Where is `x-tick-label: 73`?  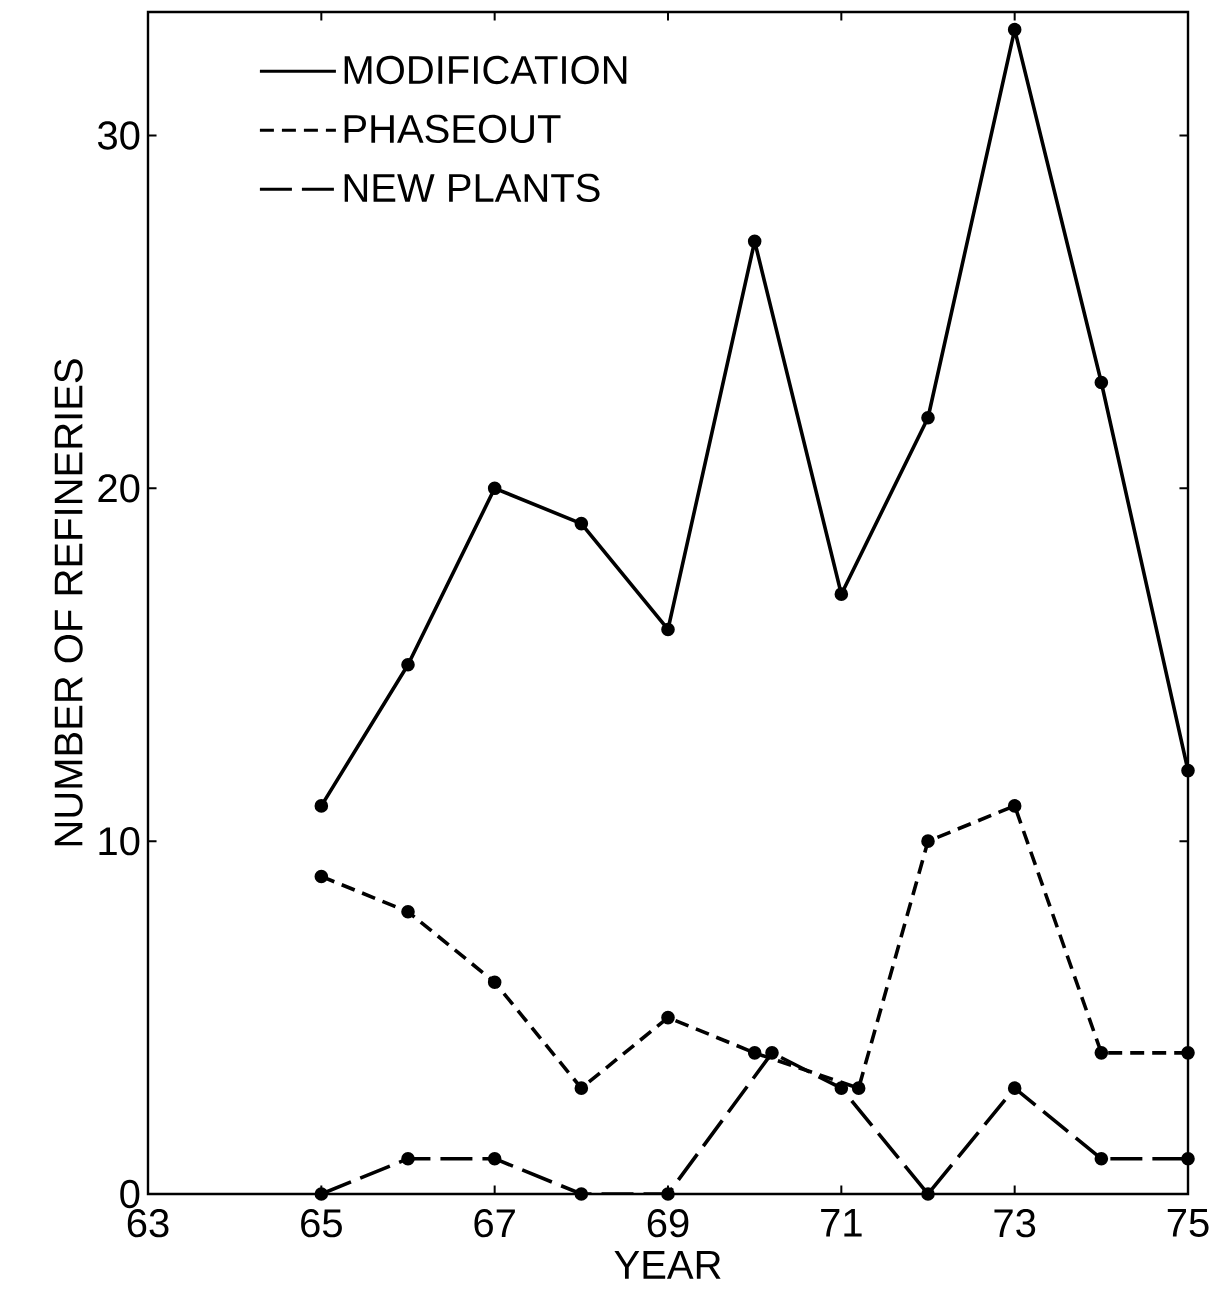
x-tick-label: 73 is located at coordinates (1015, 1223).